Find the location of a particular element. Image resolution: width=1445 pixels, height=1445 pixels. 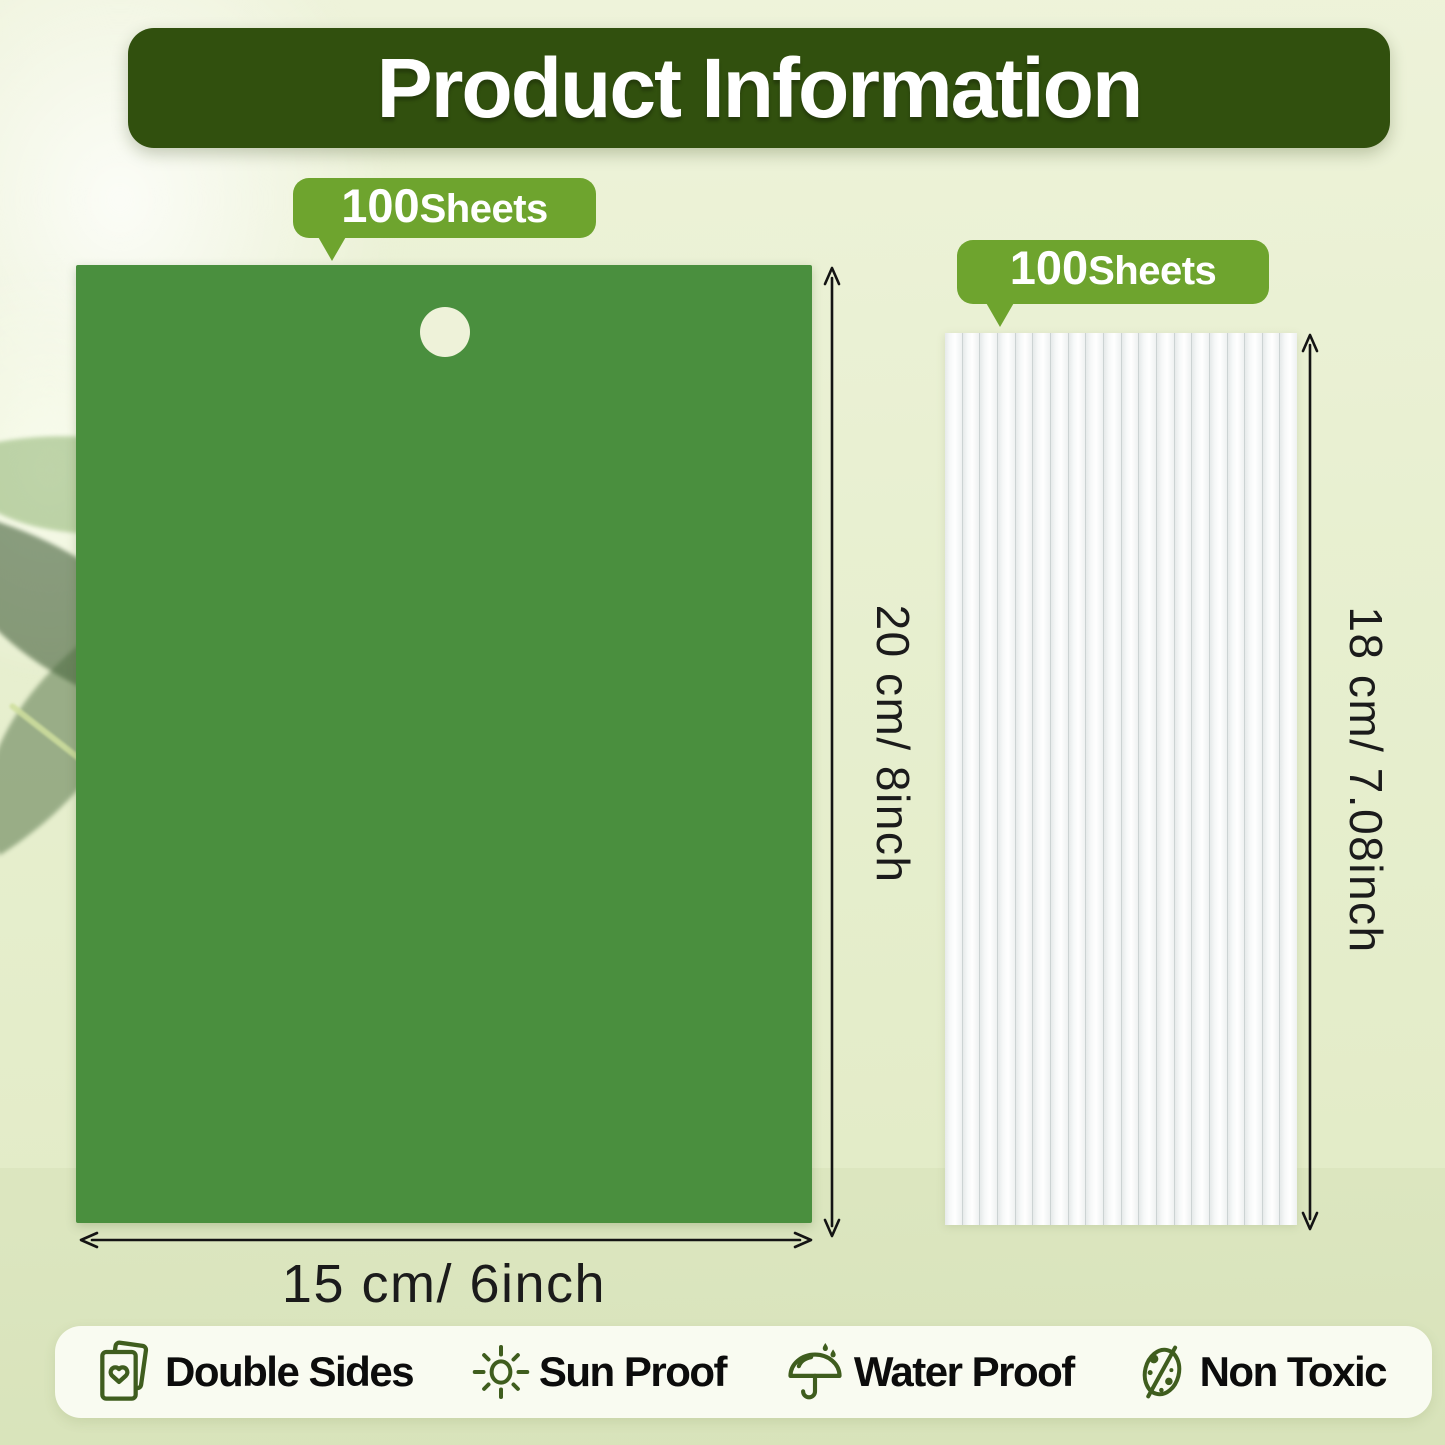

non-toxic-icon is located at coordinates (1162, 1372).